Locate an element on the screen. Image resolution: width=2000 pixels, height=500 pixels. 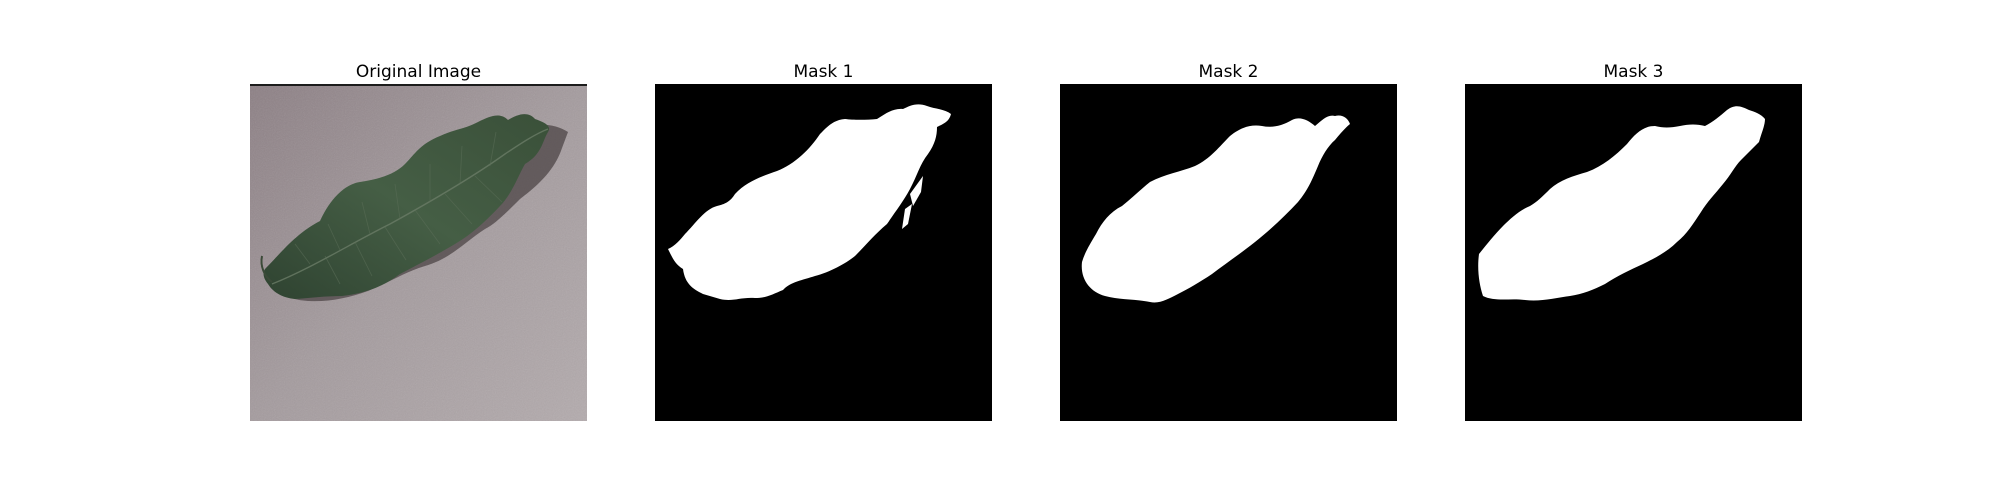
original-leaf-photo is located at coordinates (418, 252).